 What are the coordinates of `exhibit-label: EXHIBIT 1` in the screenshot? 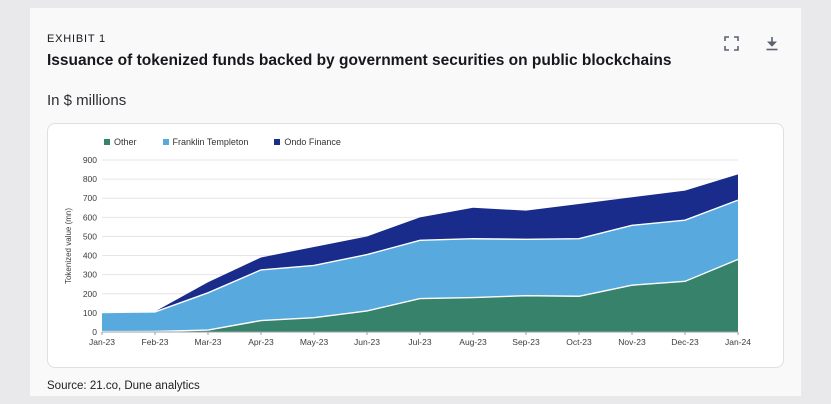 It's located at (76, 39).